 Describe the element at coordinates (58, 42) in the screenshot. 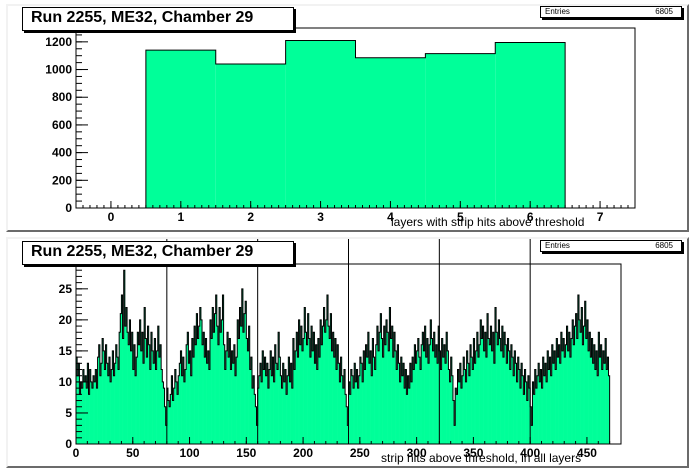

I see `y-tick-label: 1200` at that location.